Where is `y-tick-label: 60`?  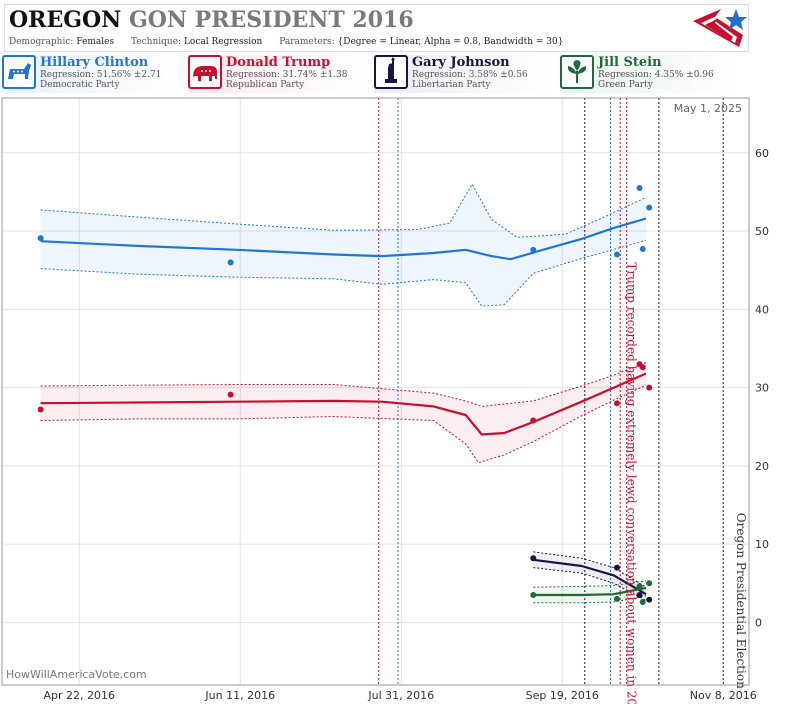 y-tick-label: 60 is located at coordinates (762, 153).